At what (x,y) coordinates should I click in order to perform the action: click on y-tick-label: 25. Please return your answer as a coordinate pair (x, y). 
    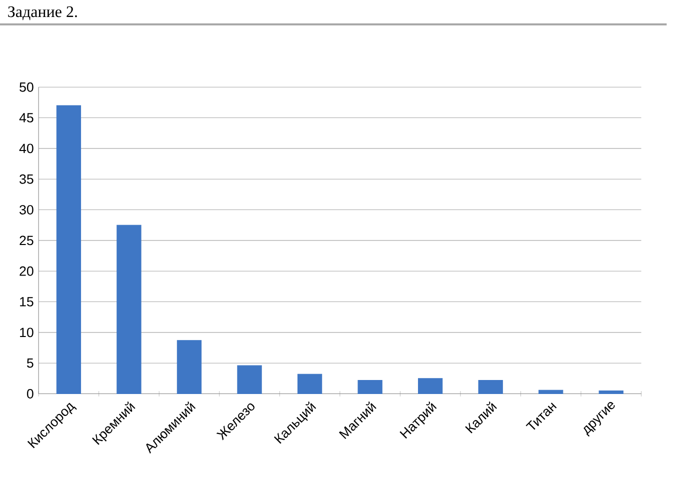
    Looking at the image, I should click on (27, 241).